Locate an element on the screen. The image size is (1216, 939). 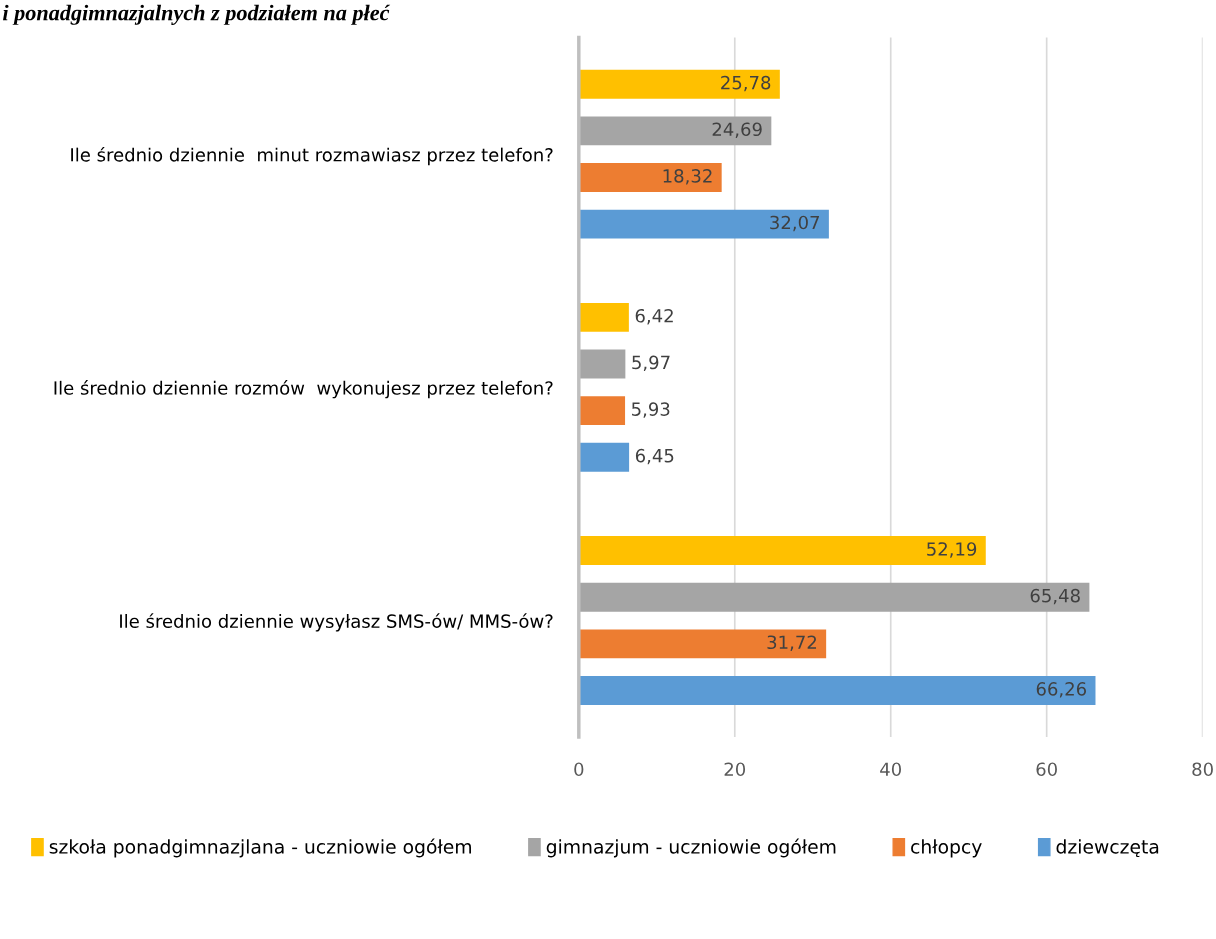
data-label: 18,32 is located at coordinates (687, 177).